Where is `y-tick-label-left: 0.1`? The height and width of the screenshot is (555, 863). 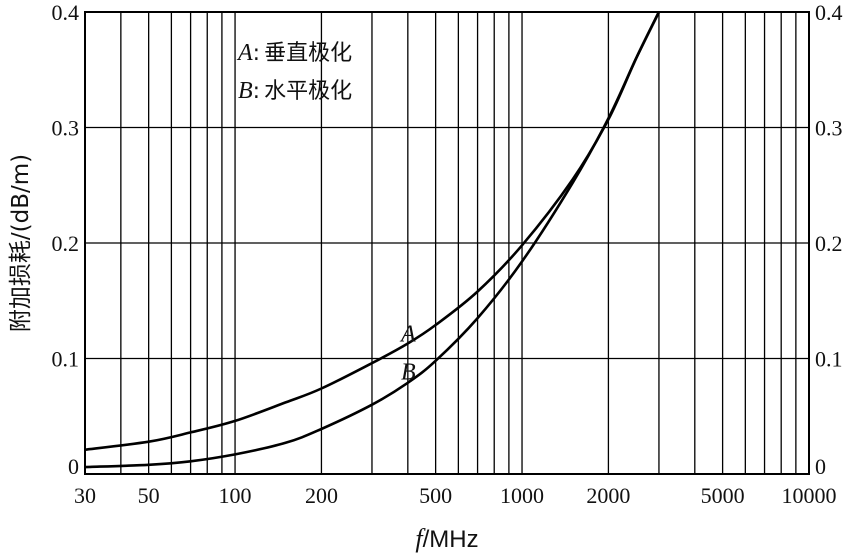 y-tick-label-left: 0.1 is located at coordinates (66, 359).